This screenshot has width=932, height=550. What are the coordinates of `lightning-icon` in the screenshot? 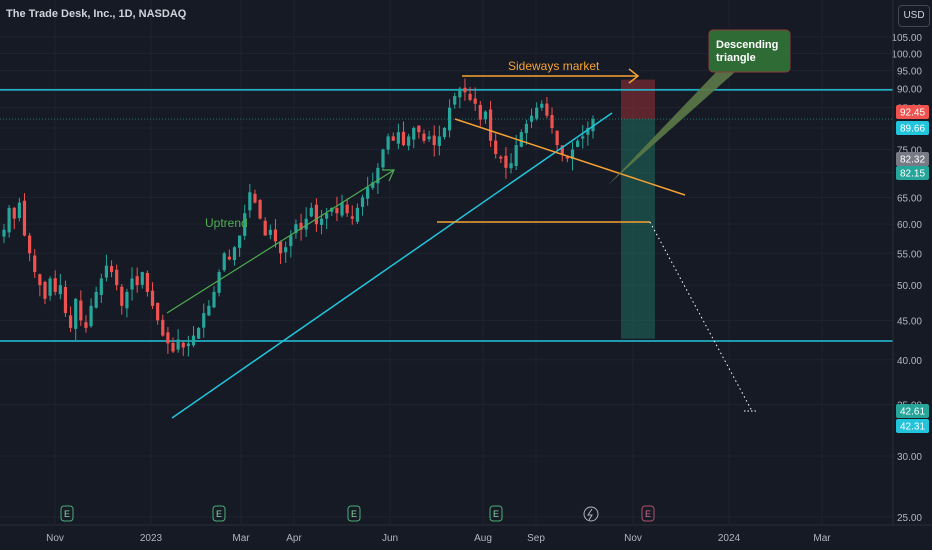 It's located at (590, 514).